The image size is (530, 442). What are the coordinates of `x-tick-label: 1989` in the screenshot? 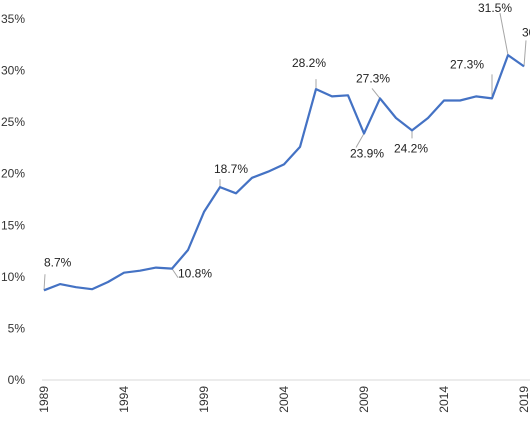 It's located at (44, 399).